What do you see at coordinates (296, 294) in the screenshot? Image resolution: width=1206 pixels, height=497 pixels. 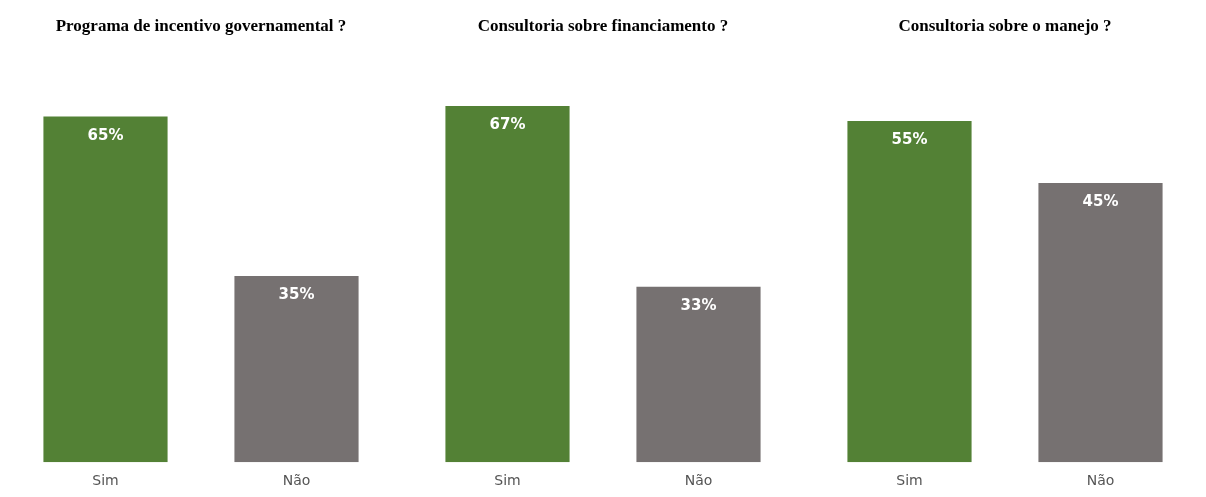 I see `data-label: 35%` at bounding box center [296, 294].